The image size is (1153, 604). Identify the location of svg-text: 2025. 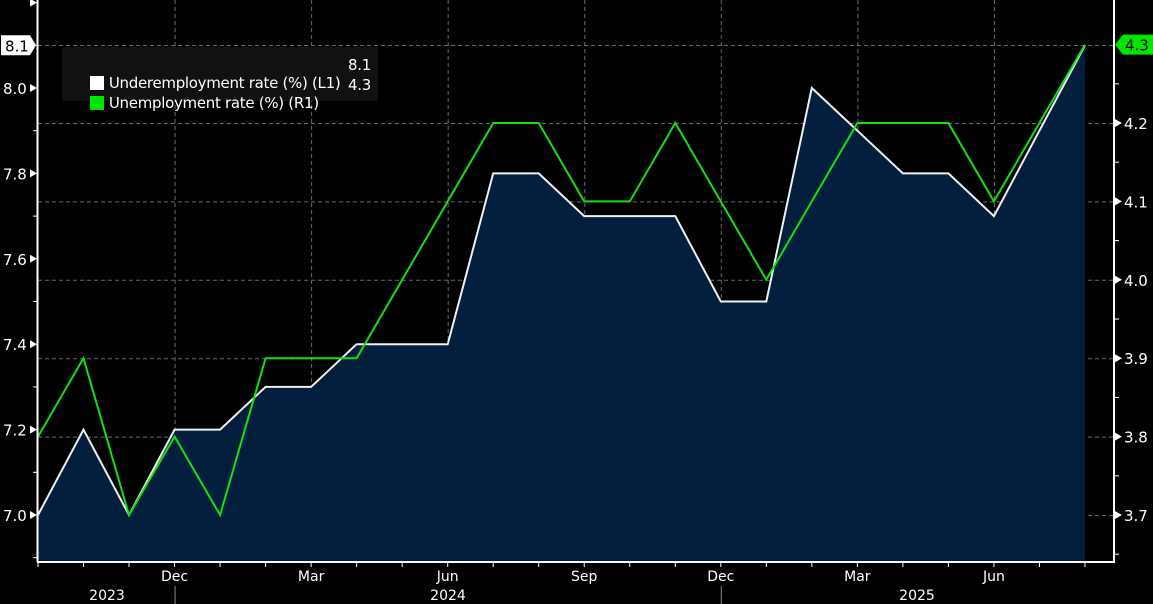
(917, 596).